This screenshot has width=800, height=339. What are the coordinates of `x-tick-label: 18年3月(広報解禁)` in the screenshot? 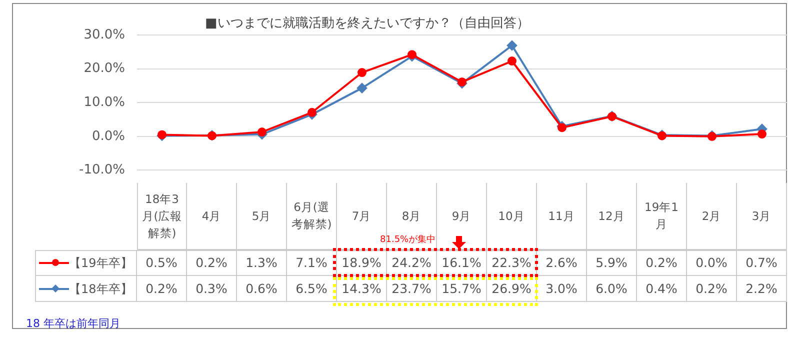 It's located at (162, 216).